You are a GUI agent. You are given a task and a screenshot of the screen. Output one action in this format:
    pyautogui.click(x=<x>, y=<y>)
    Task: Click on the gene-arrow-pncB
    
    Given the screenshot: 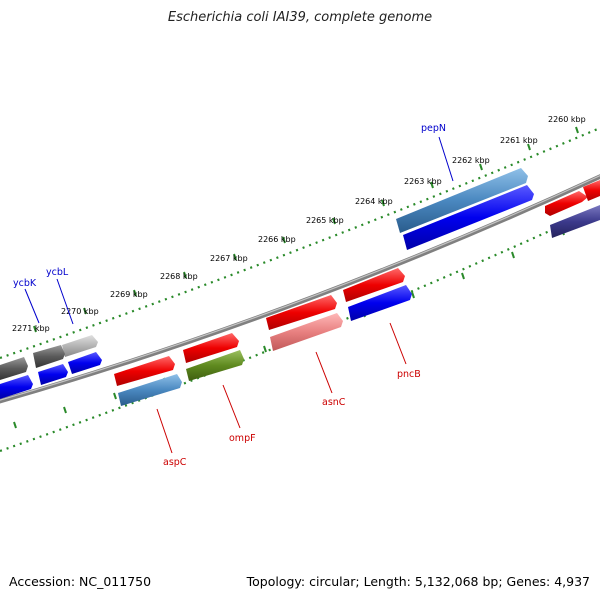 What is the action you would take?
    pyautogui.click(x=380, y=303)
    